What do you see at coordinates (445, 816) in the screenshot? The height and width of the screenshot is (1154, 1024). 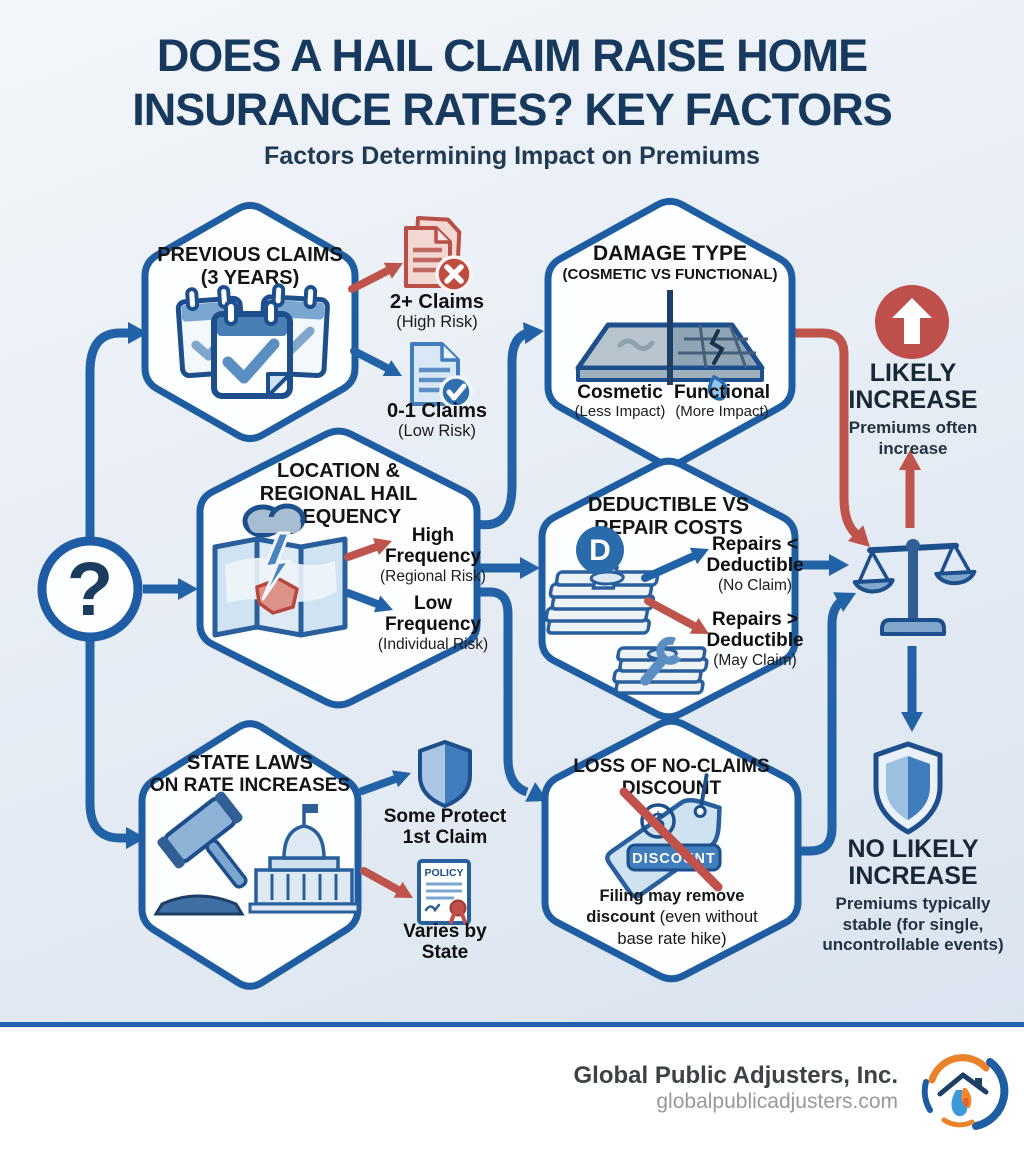 I see `protect-line1: Some Protect` at bounding box center [445, 816].